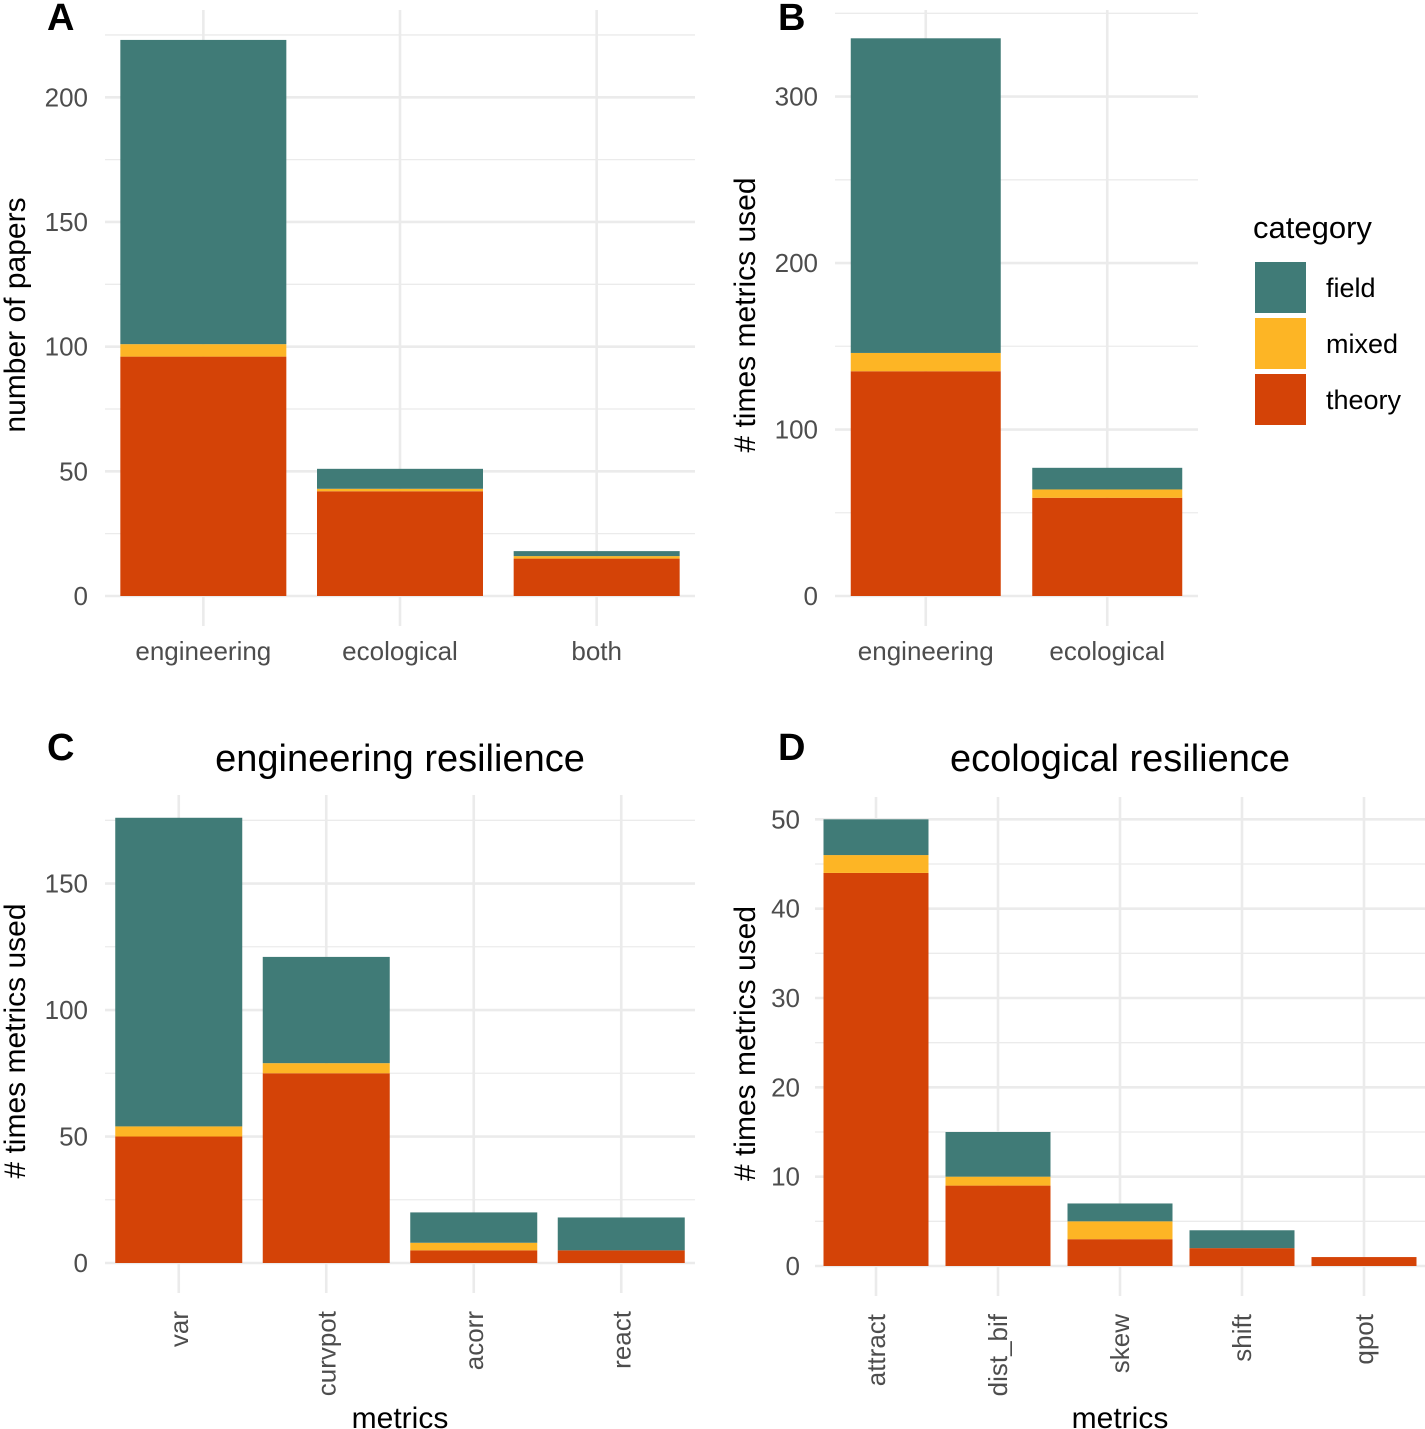 This screenshot has width=1425, height=1429. What do you see at coordinates (1120, 1252) in the screenshot?
I see `bar-theory-skew` at bounding box center [1120, 1252].